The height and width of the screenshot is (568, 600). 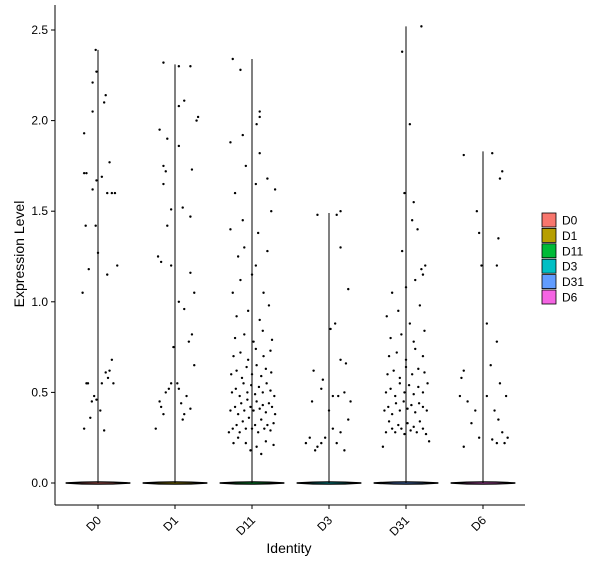 I want to click on x-tick-label: D0, so click(x=93, y=523).